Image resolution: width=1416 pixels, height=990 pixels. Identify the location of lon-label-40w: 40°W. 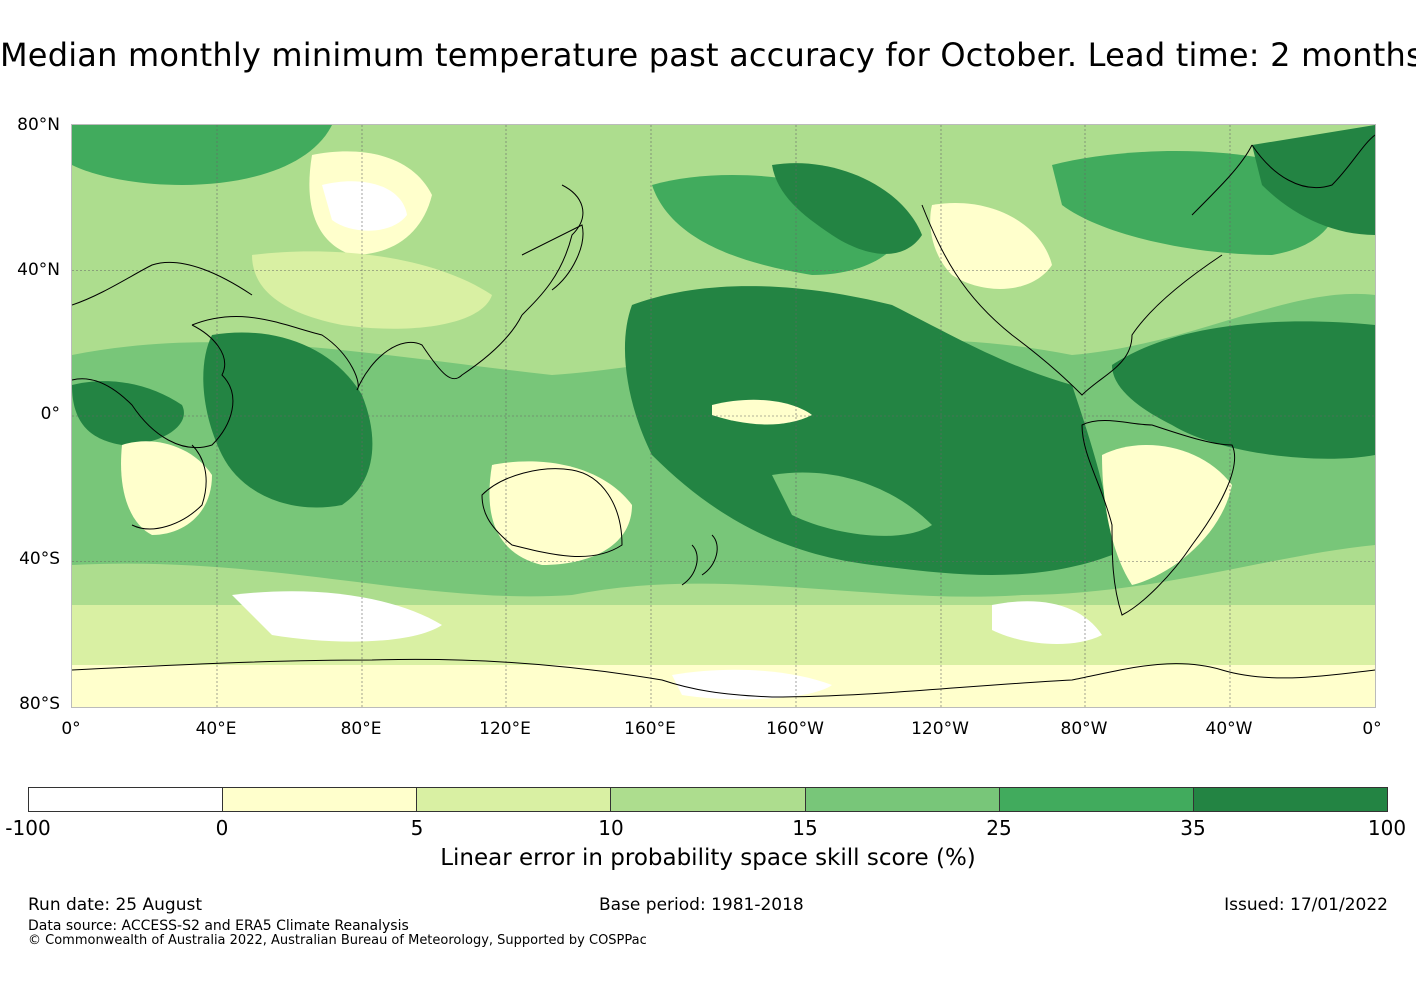
(1229, 729).